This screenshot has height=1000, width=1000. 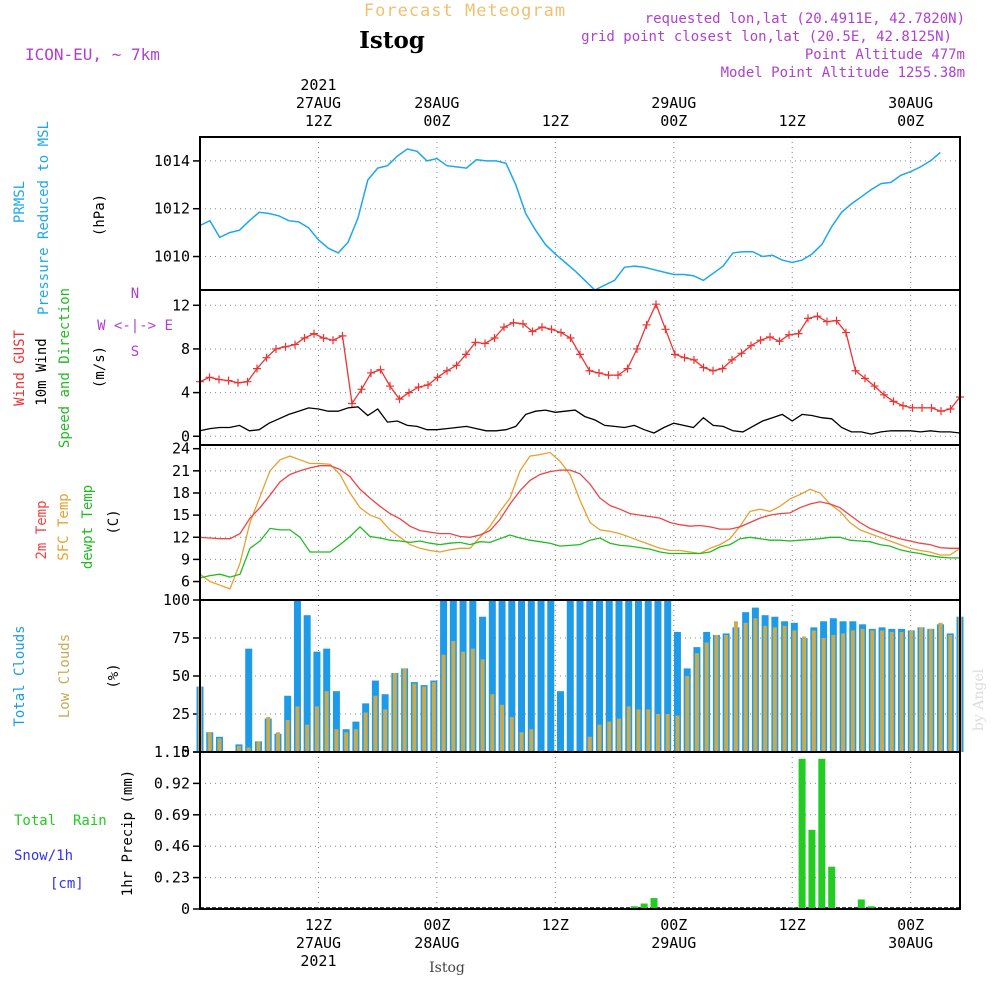 What do you see at coordinates (44, 218) in the screenshot?
I see `prmsl-desc-label: Pressure Reduced to MSL` at bounding box center [44, 218].